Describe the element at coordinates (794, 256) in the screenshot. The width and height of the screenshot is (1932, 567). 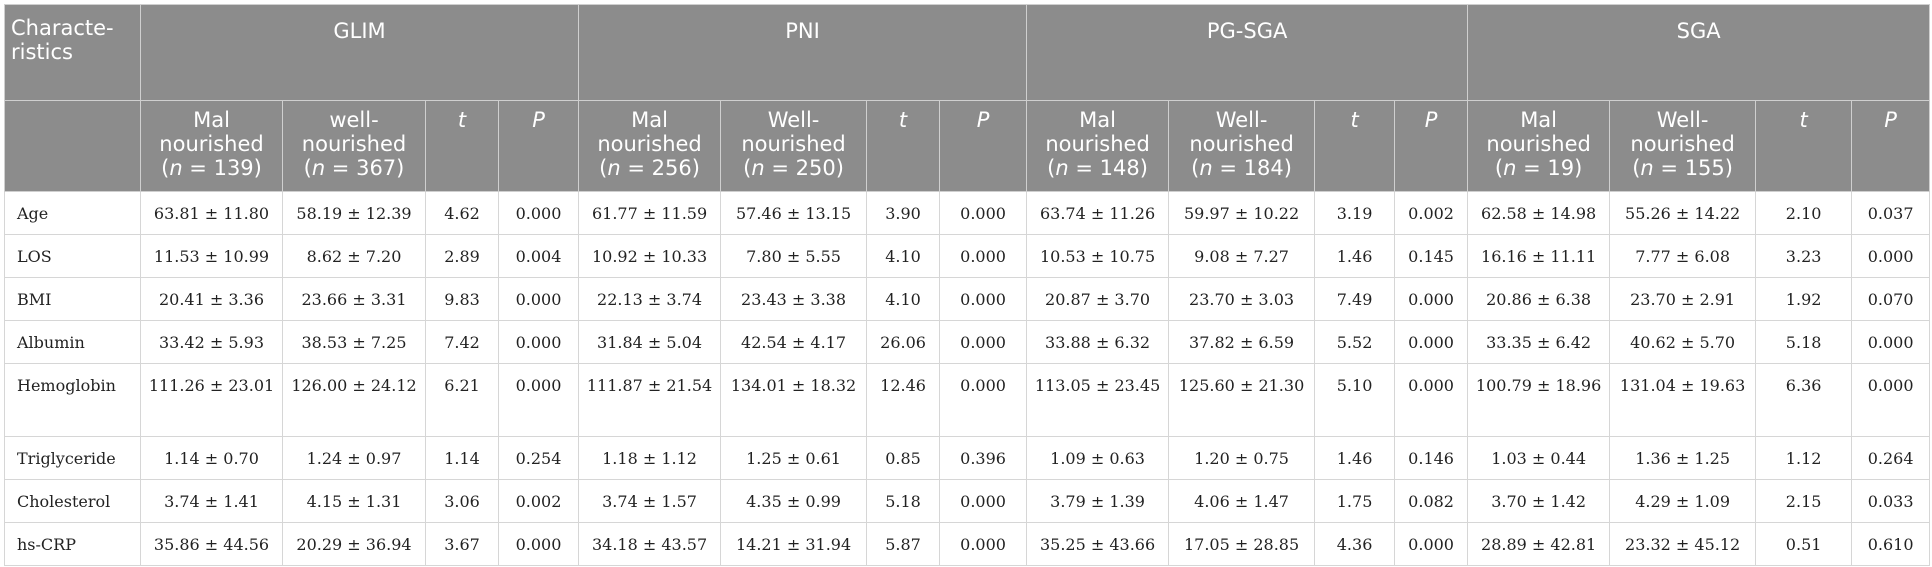
I see `table-cell: 7.80 ± 5.55` at that location.